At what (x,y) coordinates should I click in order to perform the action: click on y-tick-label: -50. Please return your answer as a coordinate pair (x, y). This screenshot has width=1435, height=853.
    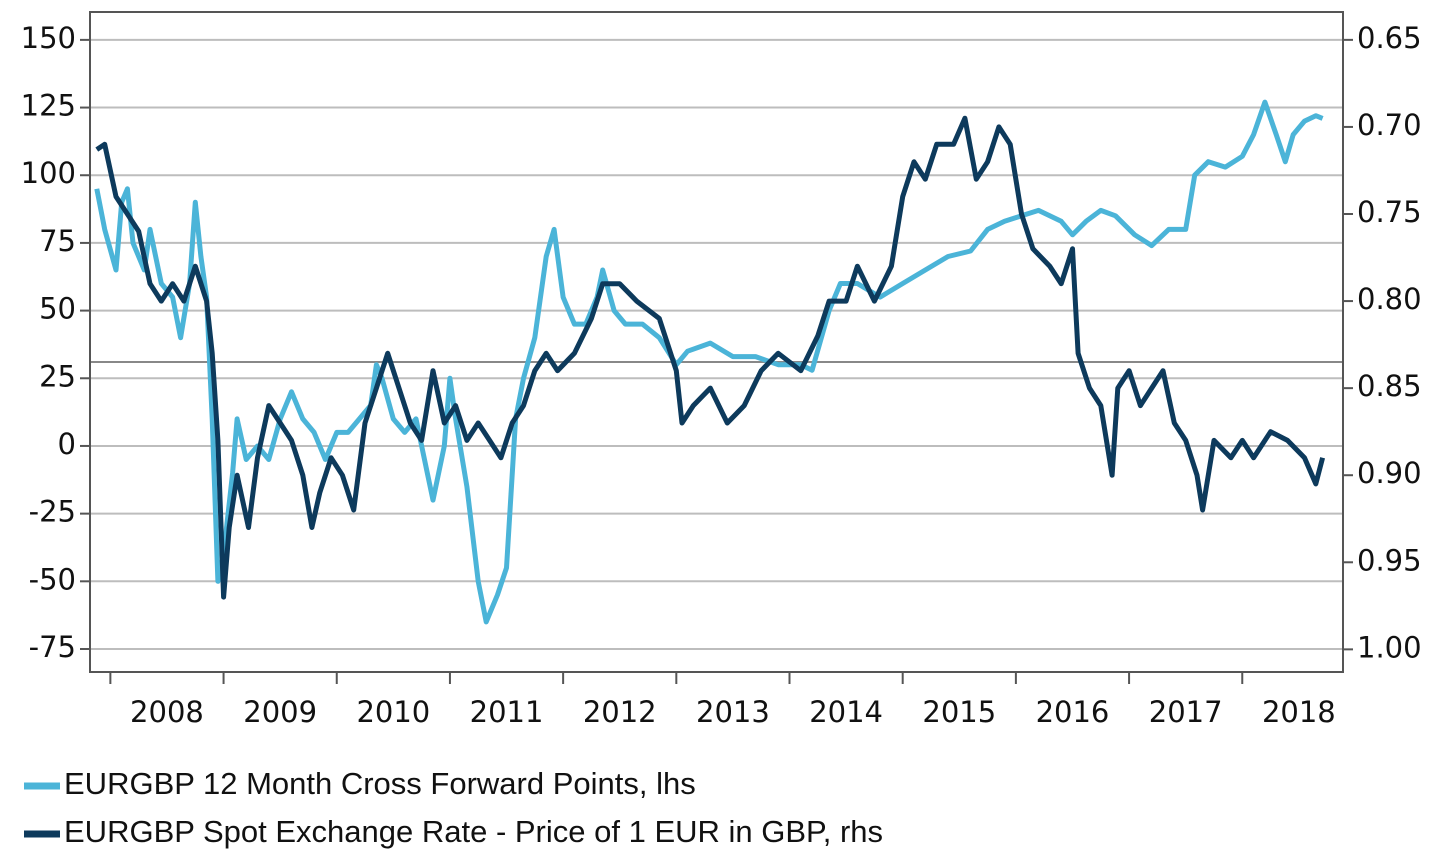
    Looking at the image, I should click on (52, 579).